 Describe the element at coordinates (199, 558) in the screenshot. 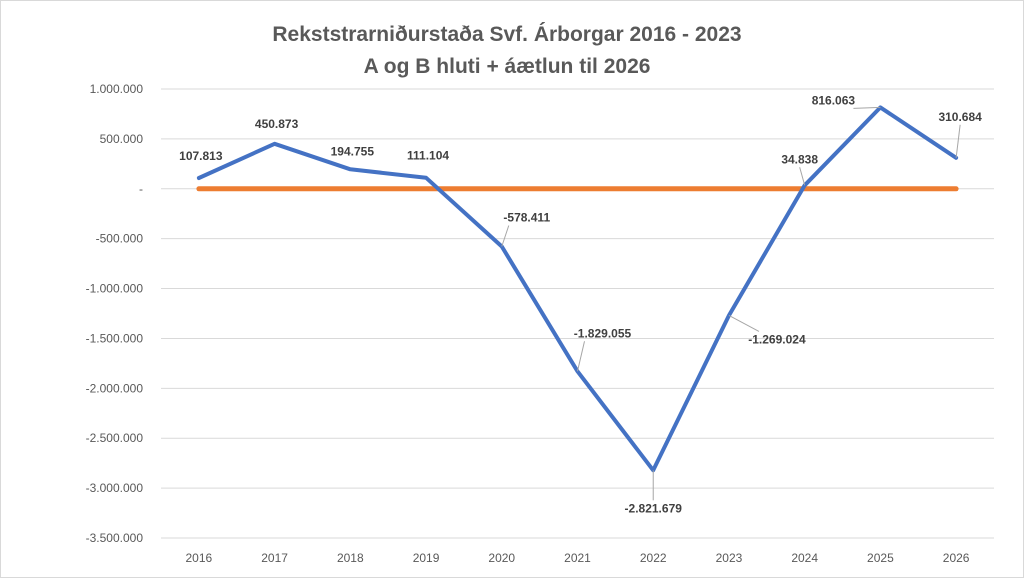

I see `x-tick-label: 2016` at that location.